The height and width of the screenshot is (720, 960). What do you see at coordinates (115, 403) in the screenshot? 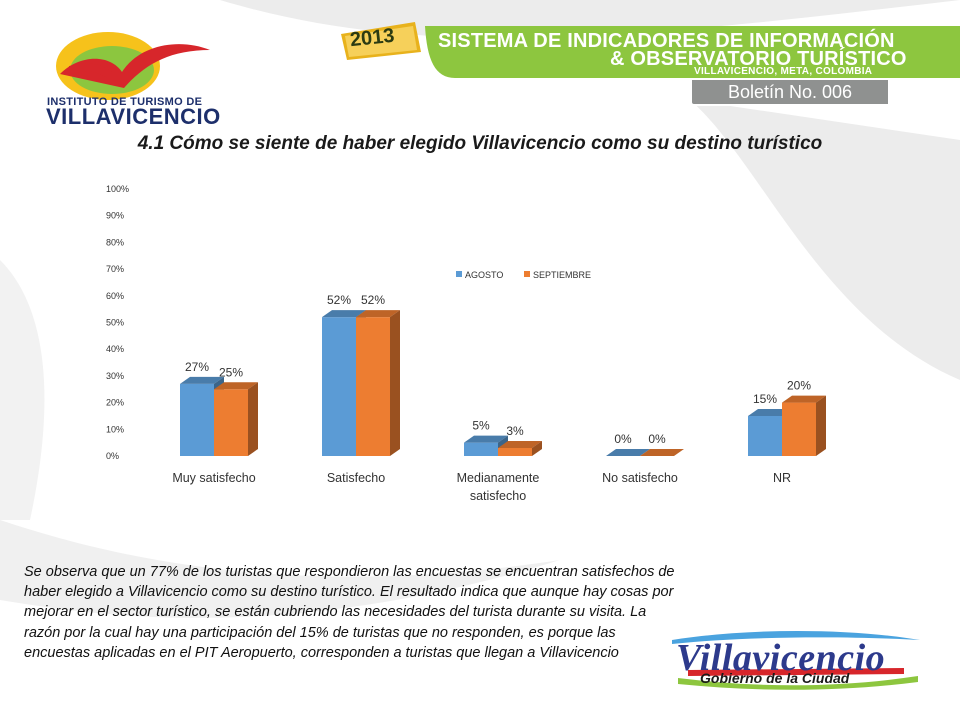
I see `y-tick-label: 20%` at bounding box center [115, 403].